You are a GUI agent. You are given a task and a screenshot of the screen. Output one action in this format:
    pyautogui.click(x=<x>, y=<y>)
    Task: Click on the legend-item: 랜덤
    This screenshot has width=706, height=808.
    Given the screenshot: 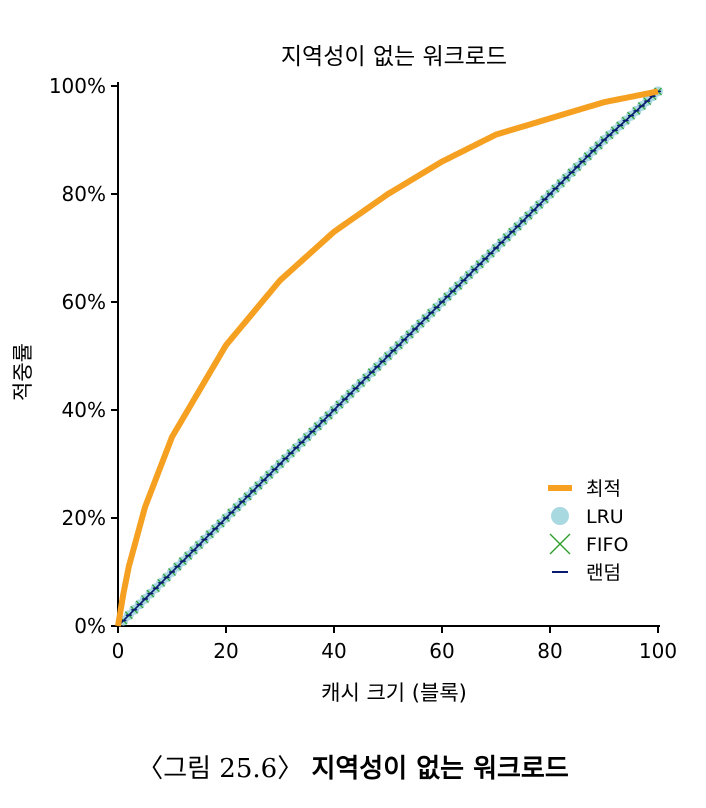 What is the action you would take?
    pyautogui.click(x=586, y=573)
    